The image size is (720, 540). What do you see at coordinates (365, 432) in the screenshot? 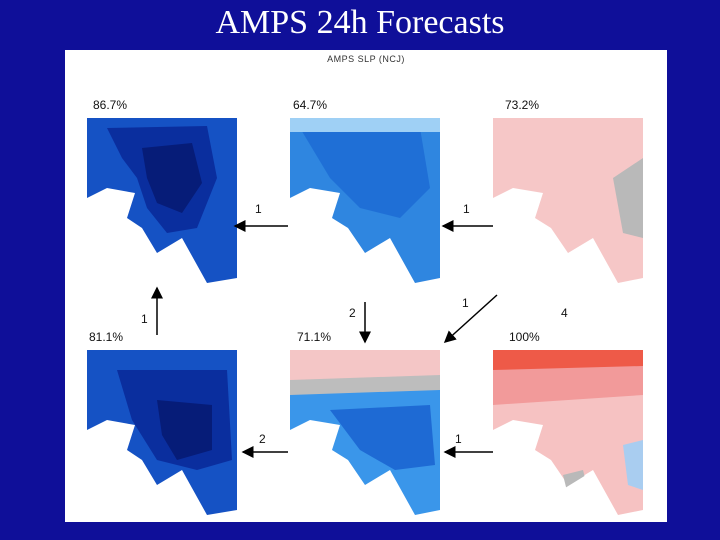
I see `map-bottom-middle` at bounding box center [365, 432].